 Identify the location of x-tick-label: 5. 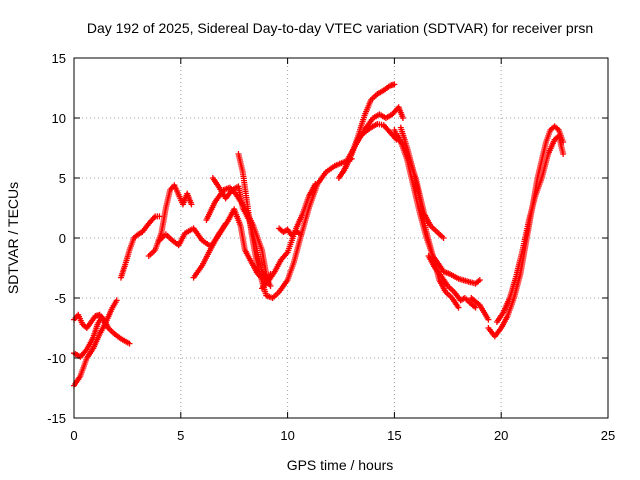
(180, 435).